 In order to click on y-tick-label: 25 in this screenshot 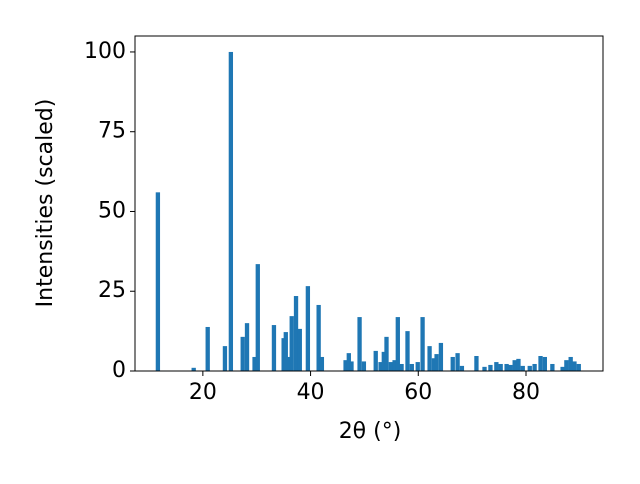, I will do `click(112, 290)`.